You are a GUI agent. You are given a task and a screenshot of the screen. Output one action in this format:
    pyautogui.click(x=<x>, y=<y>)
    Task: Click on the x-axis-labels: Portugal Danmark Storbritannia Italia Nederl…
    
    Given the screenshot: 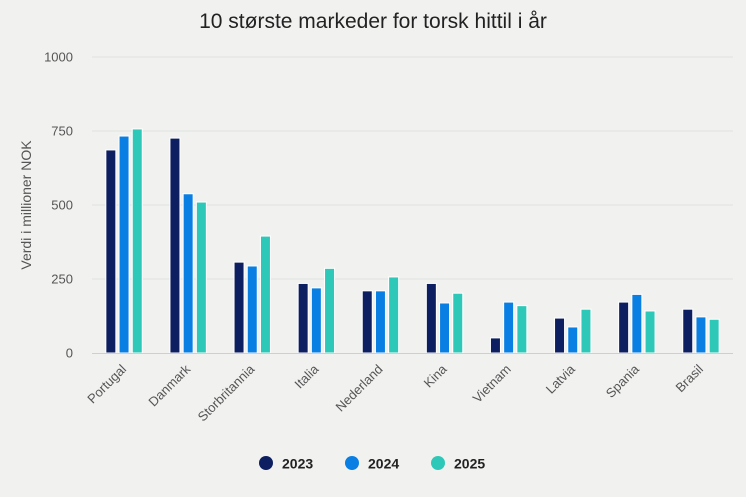 What is the action you would take?
    pyautogui.click(x=395, y=392)
    